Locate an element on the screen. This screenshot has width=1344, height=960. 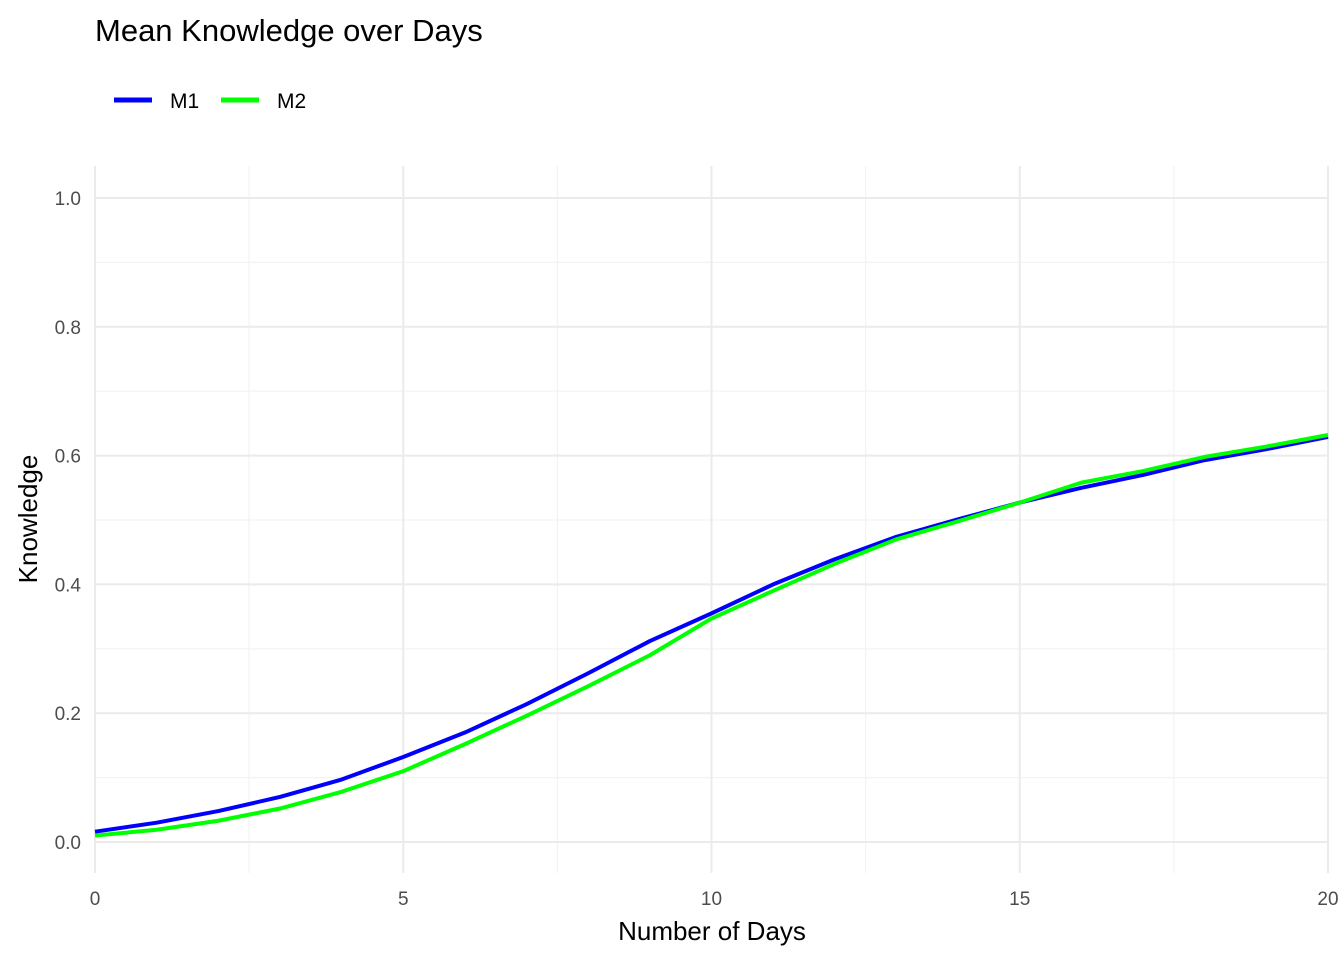
y-tick-label: 0.8 is located at coordinates (68, 328).